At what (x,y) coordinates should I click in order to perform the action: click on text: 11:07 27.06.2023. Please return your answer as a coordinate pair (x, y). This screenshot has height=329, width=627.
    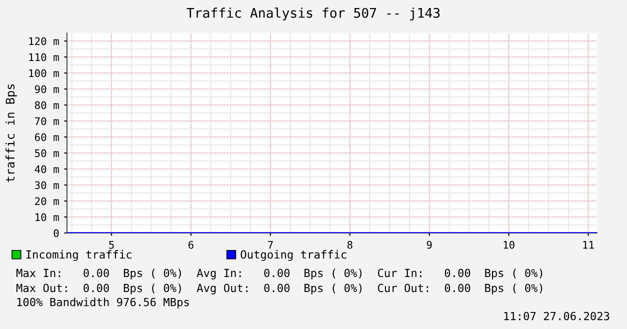
    Looking at the image, I should click on (557, 316).